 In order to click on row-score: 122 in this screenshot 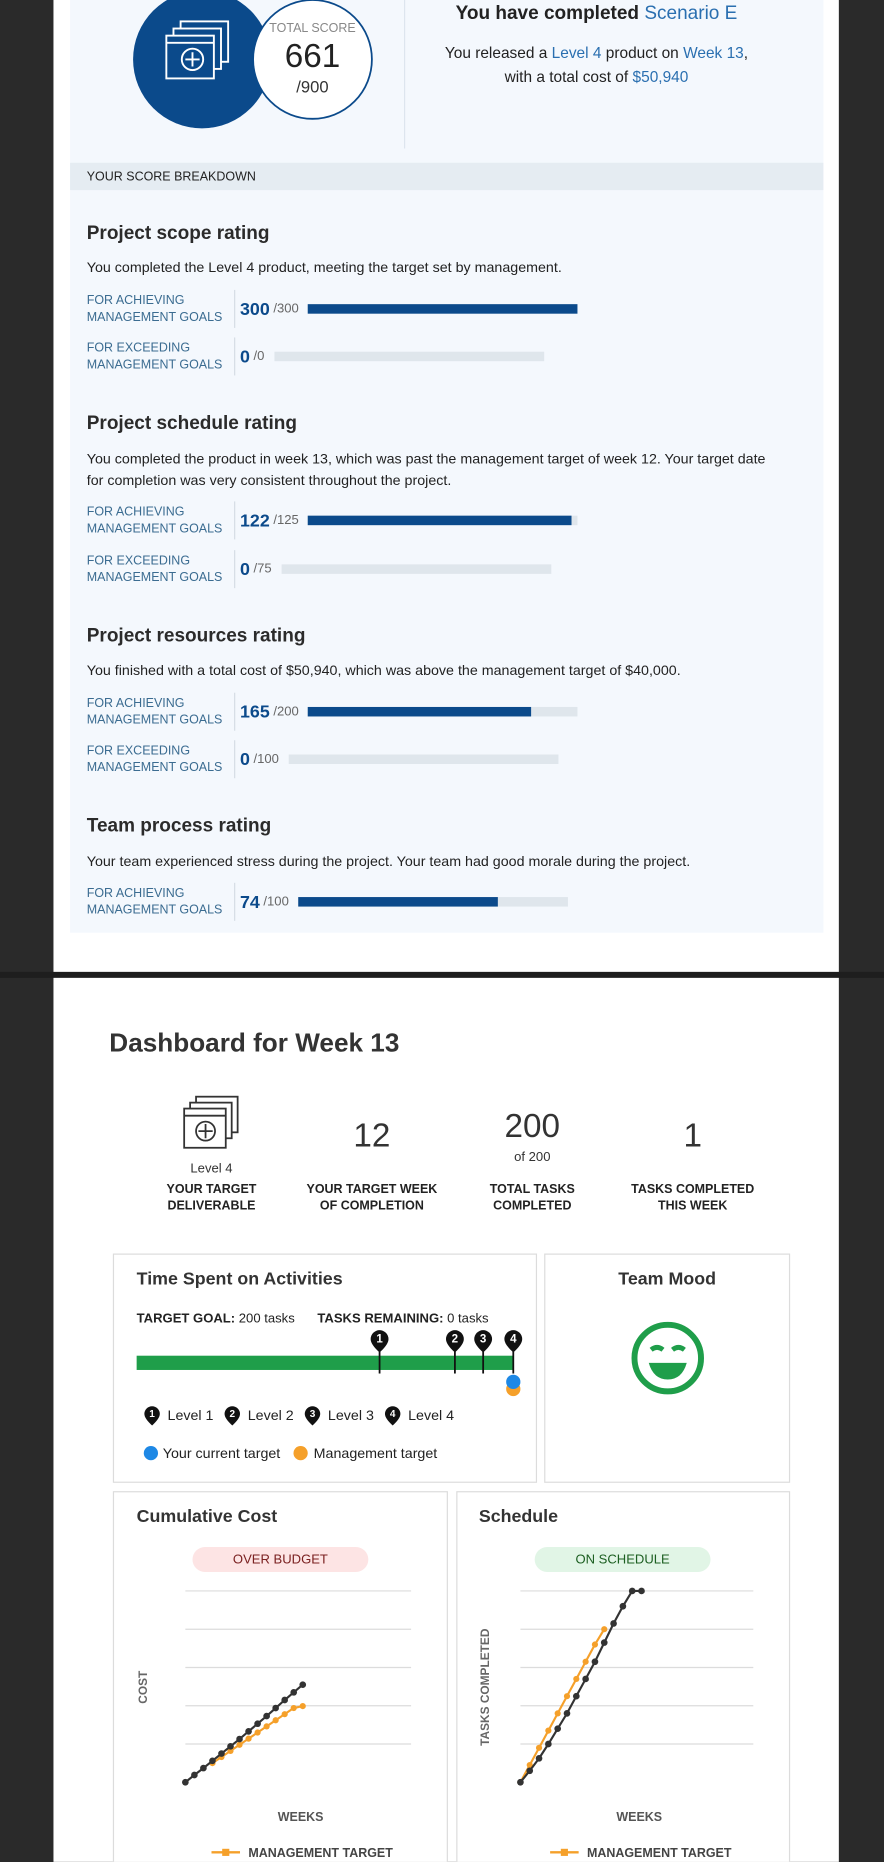, I will do `click(255, 520)`.